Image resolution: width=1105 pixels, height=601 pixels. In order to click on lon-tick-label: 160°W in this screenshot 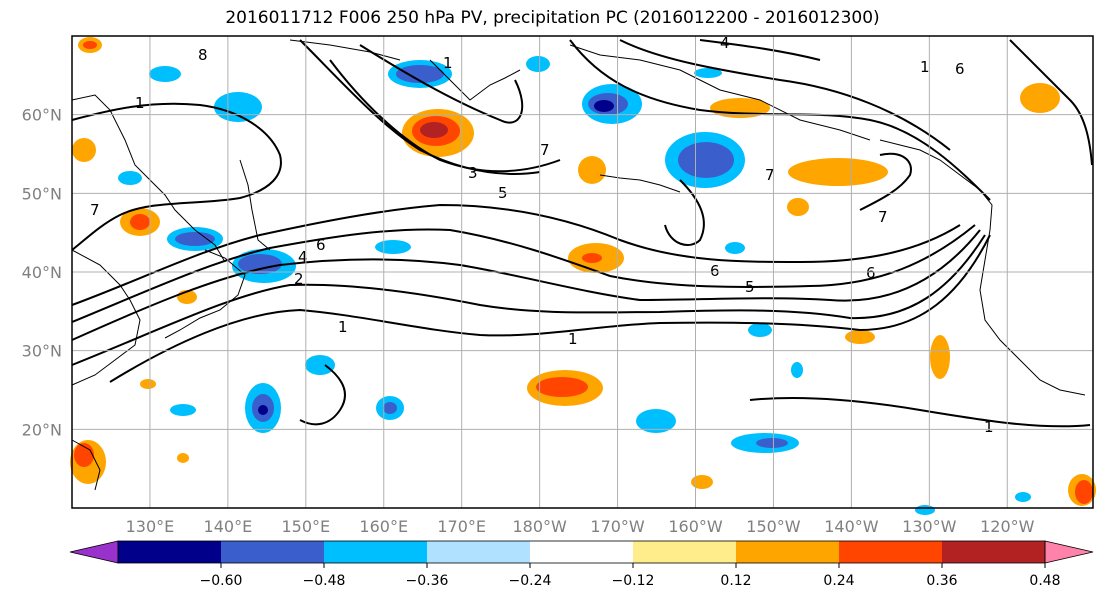, I will do `click(695, 526)`.